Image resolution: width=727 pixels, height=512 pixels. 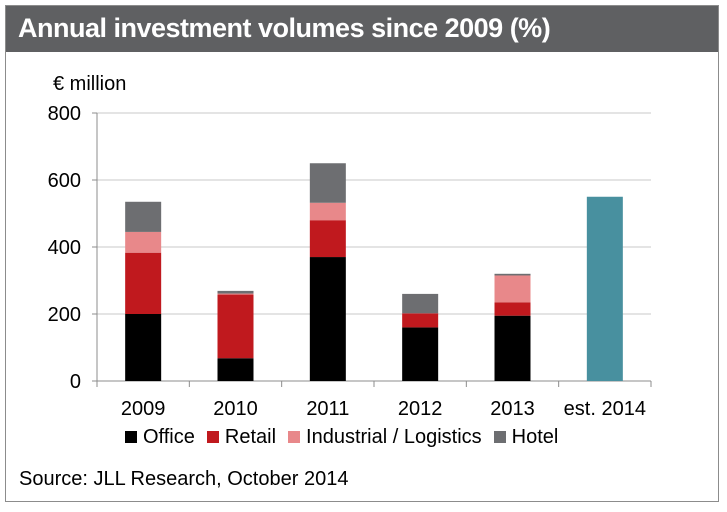 I want to click on legend-item: Retail, so click(x=241, y=437).